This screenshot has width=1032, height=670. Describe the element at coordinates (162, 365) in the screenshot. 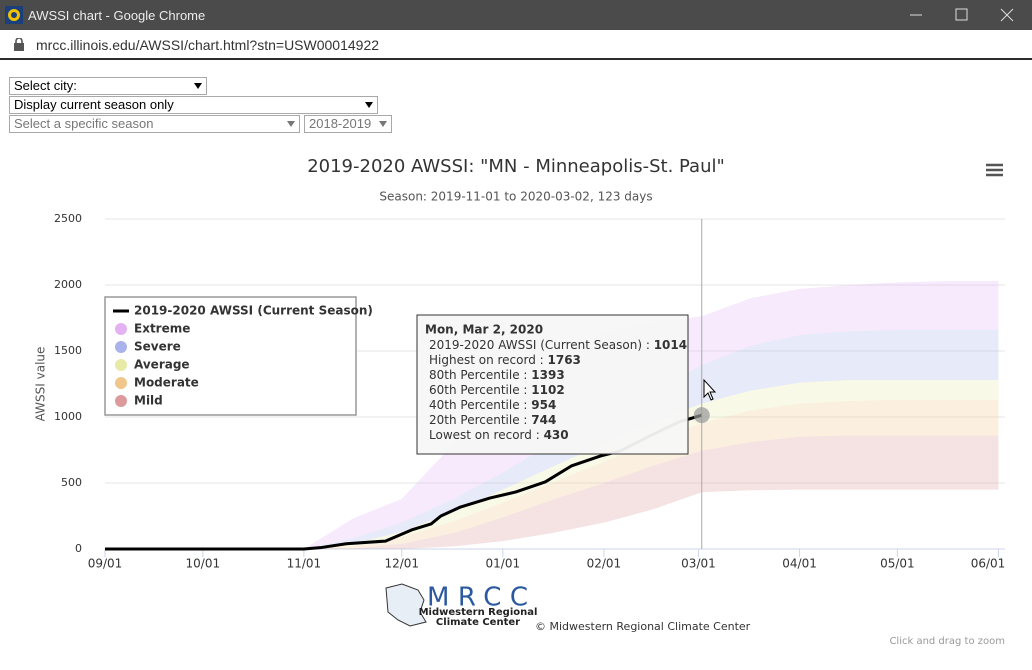

I see `legend-label: Average` at that location.